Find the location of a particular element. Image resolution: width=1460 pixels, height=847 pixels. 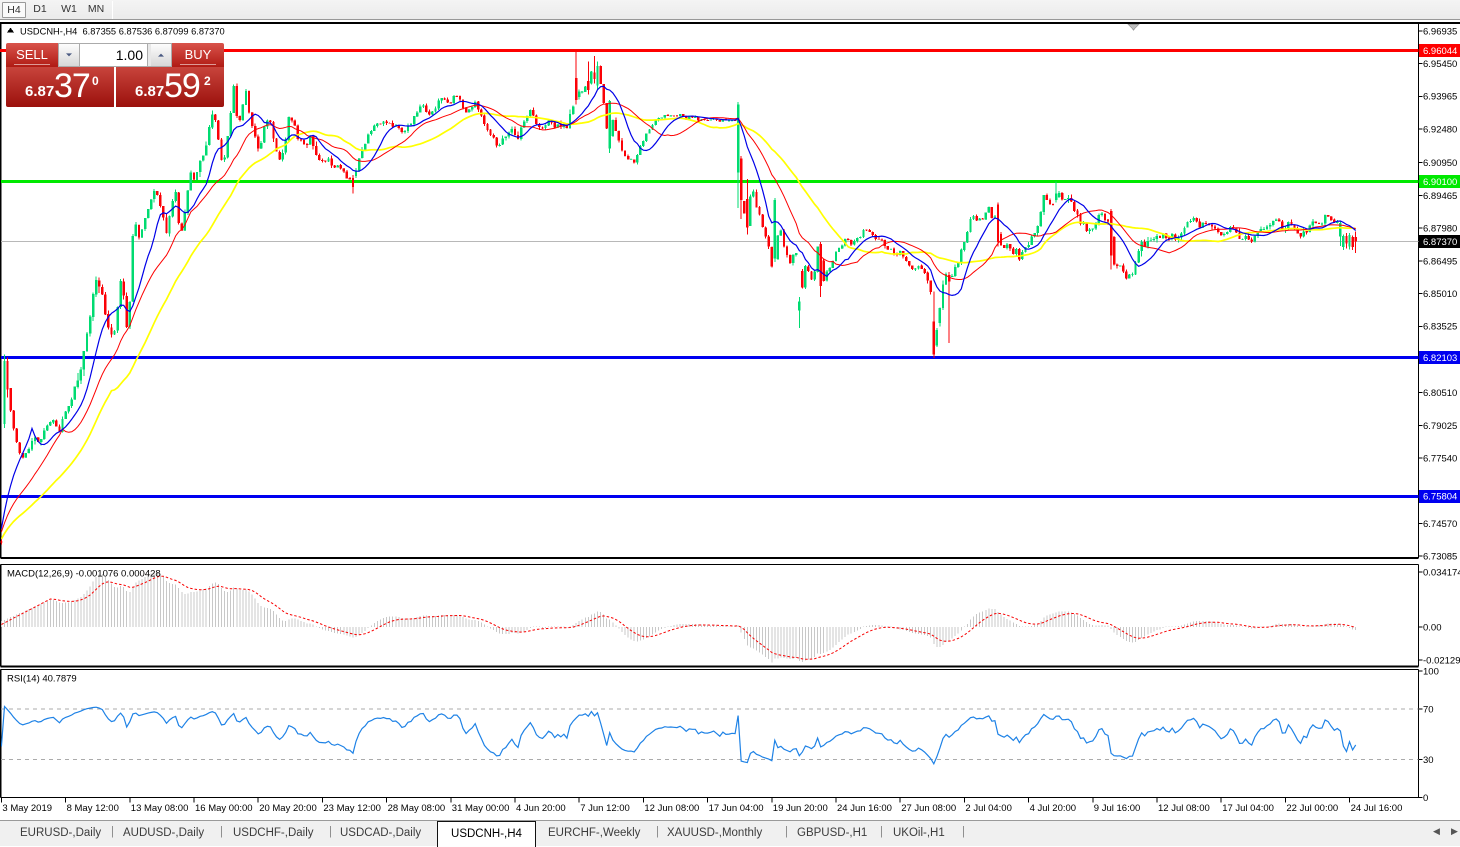

svg-text: 13 May 08:00 is located at coordinates (160, 808).